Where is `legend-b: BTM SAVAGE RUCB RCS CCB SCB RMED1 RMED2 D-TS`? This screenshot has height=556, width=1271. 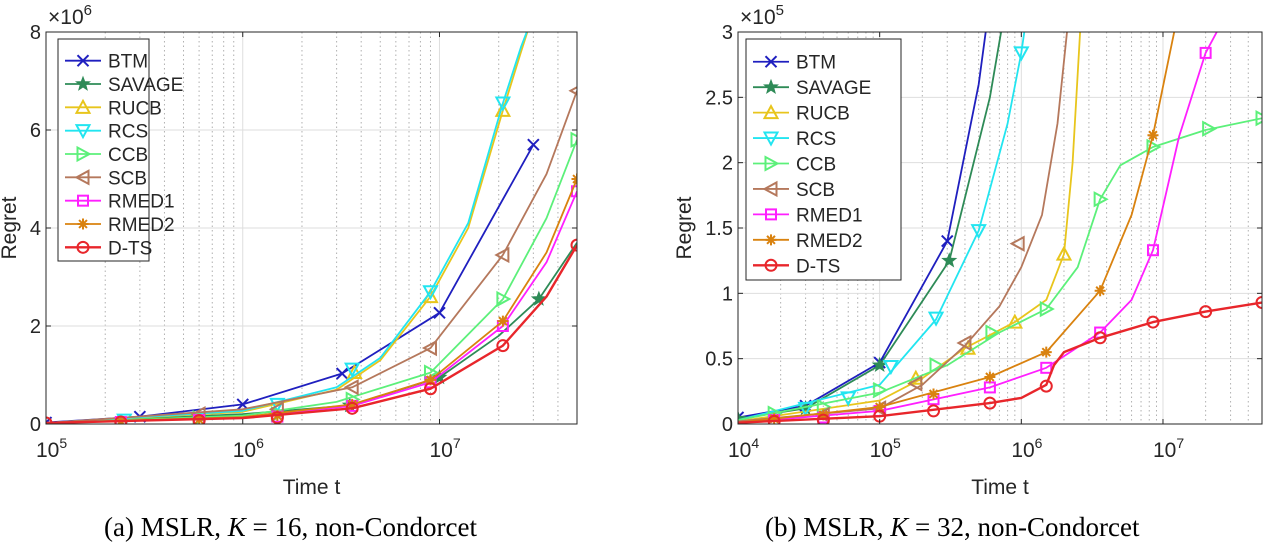 legend-b: BTM SAVAGE RUCB RCS CCB SCB RMED1 RMED2 D-TS is located at coordinates (823, 159).